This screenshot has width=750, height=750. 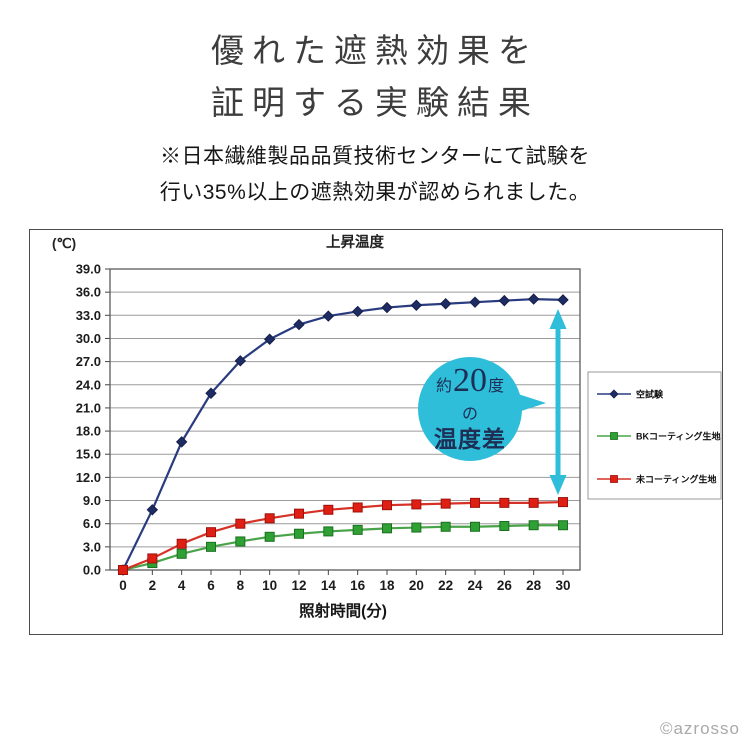 What do you see at coordinates (88, 407) in the screenshot?
I see `y-tick-label: 21.0` at bounding box center [88, 407].